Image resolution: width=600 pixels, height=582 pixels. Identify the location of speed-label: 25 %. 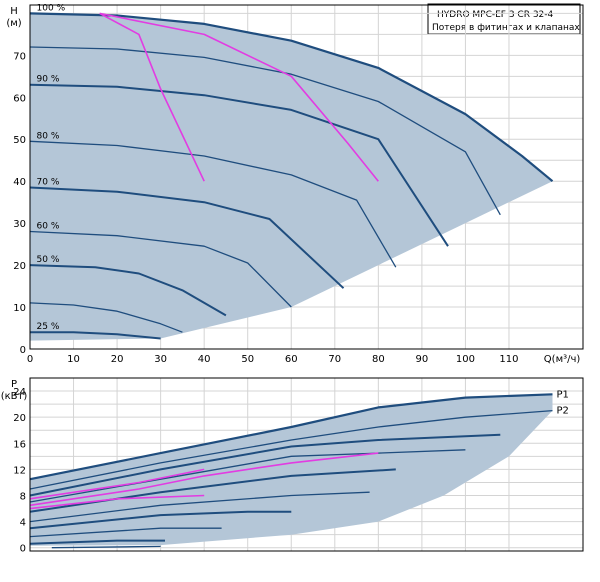
(48, 327).